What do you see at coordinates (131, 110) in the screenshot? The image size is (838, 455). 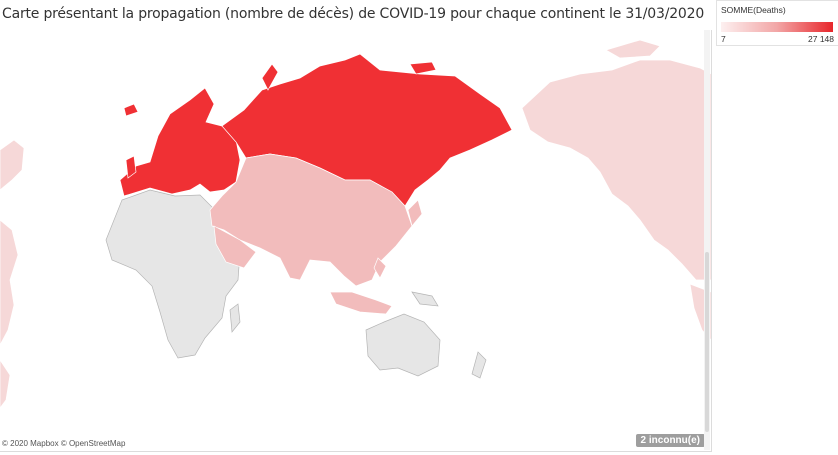 I see `region-europe-iceland` at bounding box center [131, 110].